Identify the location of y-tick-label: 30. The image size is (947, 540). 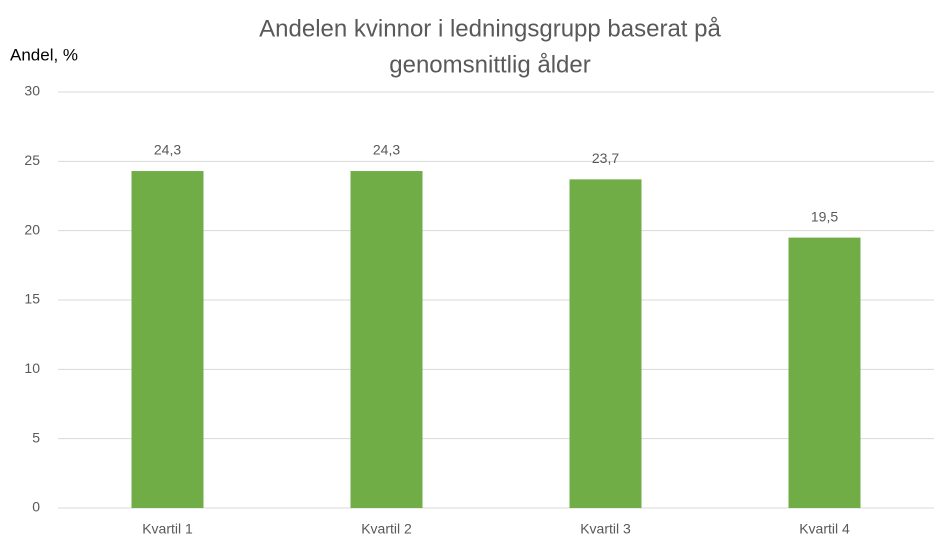
(32, 91).